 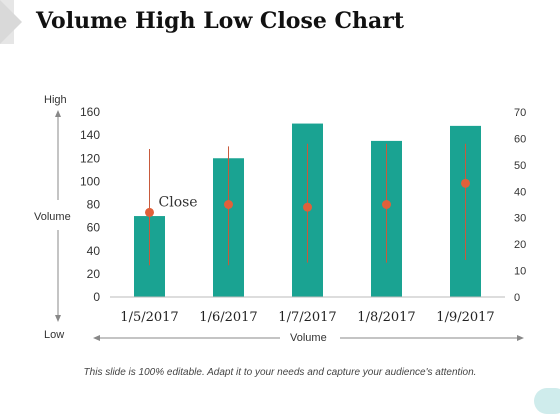 What do you see at coordinates (520, 113) in the screenshot?
I see `y-right-tick-label: 70` at bounding box center [520, 113].